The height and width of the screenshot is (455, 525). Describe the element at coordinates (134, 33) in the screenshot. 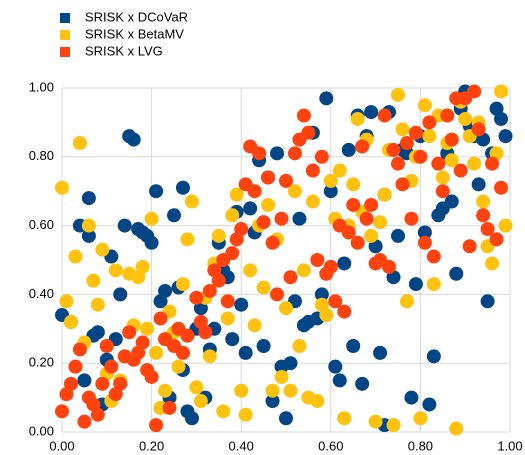

I see `legend-label: SRISK x BetaMV` at that location.